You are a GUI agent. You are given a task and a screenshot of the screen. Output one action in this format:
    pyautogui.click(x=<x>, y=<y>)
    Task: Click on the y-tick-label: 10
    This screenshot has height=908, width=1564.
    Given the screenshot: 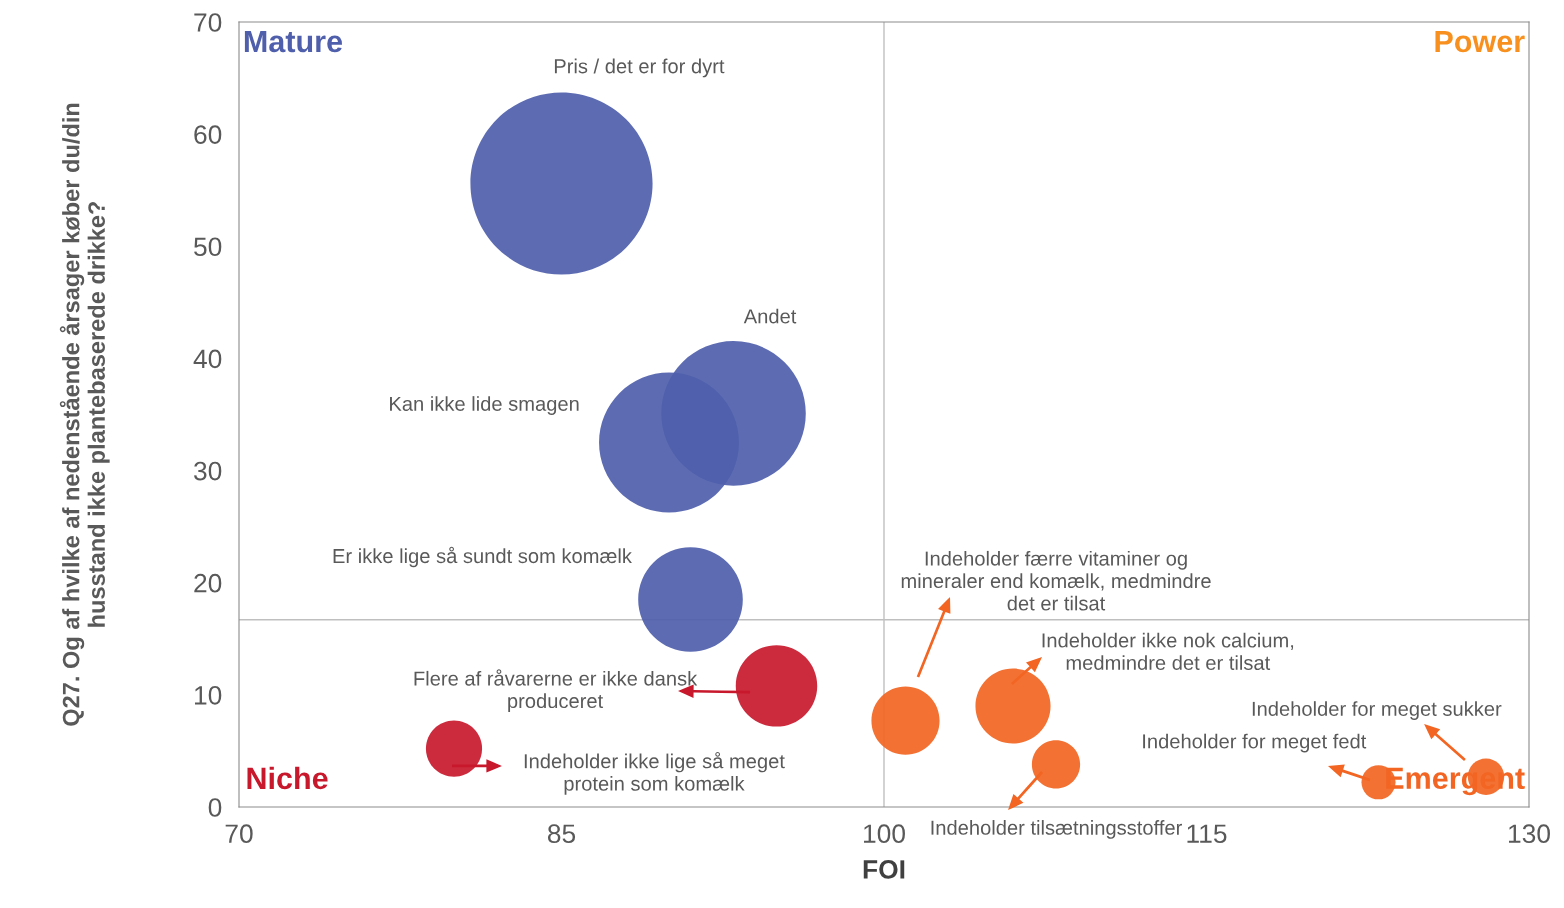 What is the action you would take?
    pyautogui.click(x=208, y=695)
    